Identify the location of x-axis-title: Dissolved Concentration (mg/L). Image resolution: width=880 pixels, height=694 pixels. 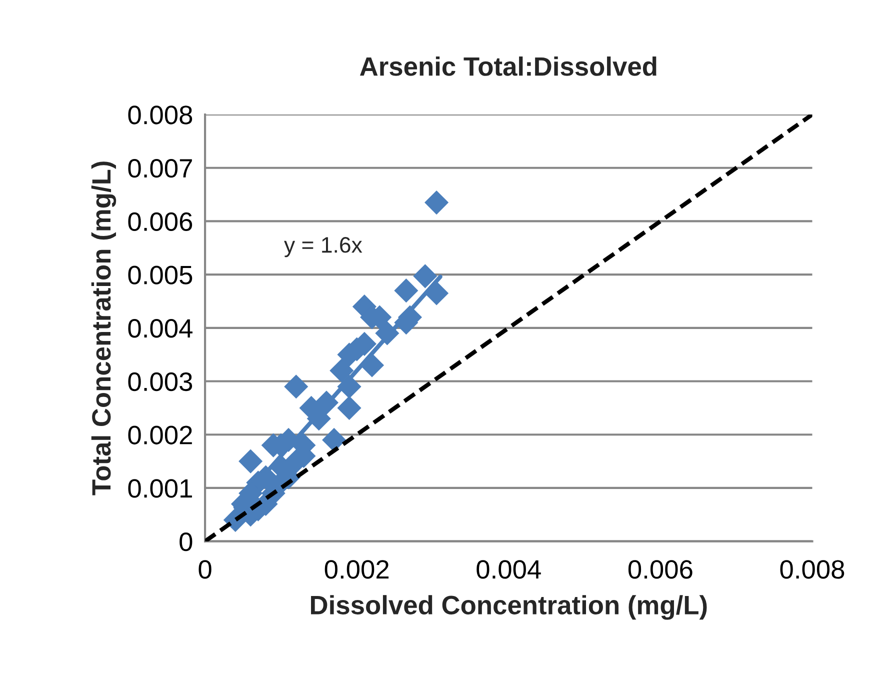
(509, 607).